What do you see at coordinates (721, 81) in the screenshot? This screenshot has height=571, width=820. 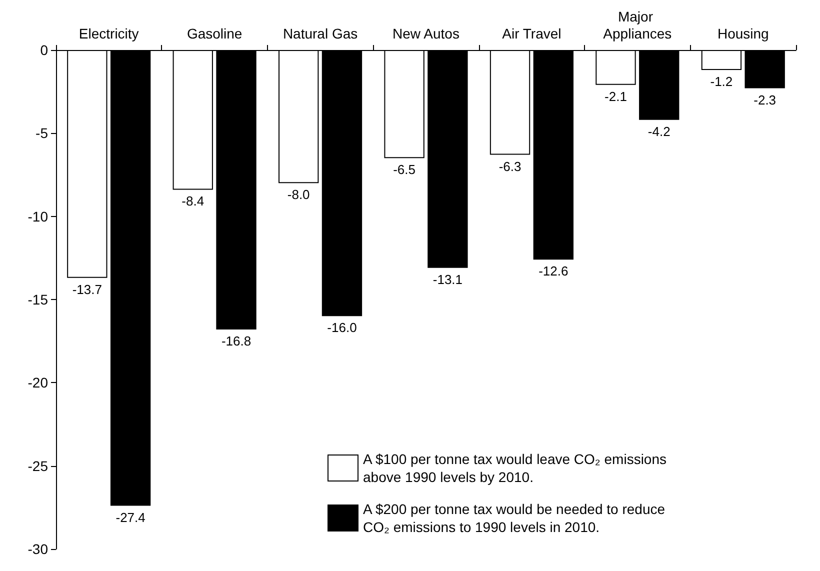 I see `data-label: -1.2` at bounding box center [721, 81].